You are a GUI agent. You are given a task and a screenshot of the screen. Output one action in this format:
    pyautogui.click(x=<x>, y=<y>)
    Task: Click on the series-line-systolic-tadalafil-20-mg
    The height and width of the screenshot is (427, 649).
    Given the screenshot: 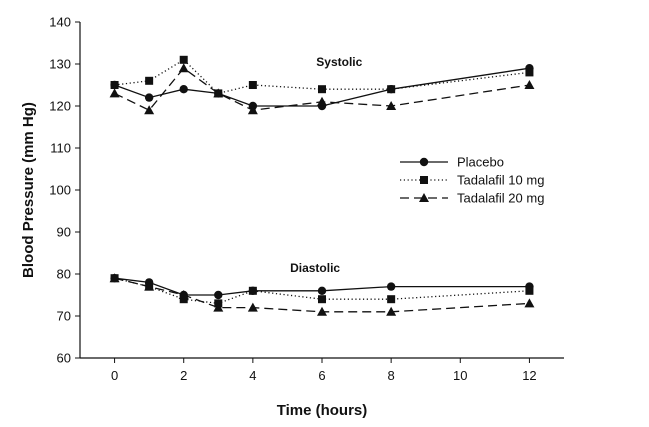 What is the action you would take?
    pyautogui.click(x=322, y=89)
    